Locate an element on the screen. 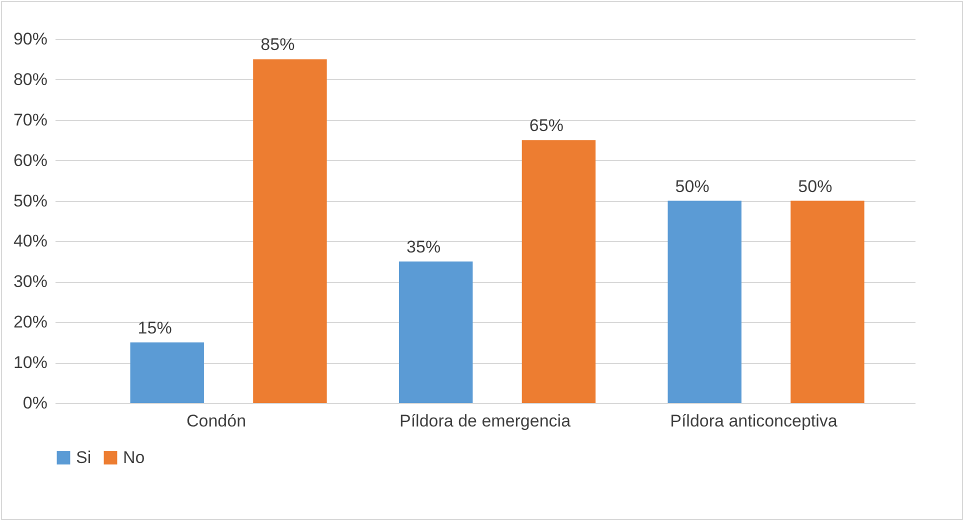  y-tick-label: 40% is located at coordinates (30, 241).